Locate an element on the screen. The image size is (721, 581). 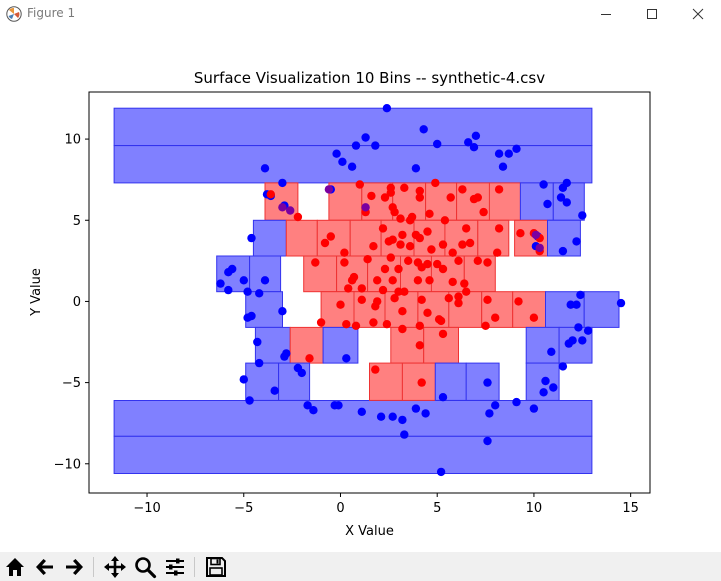
forward-button is located at coordinates (74, 567).